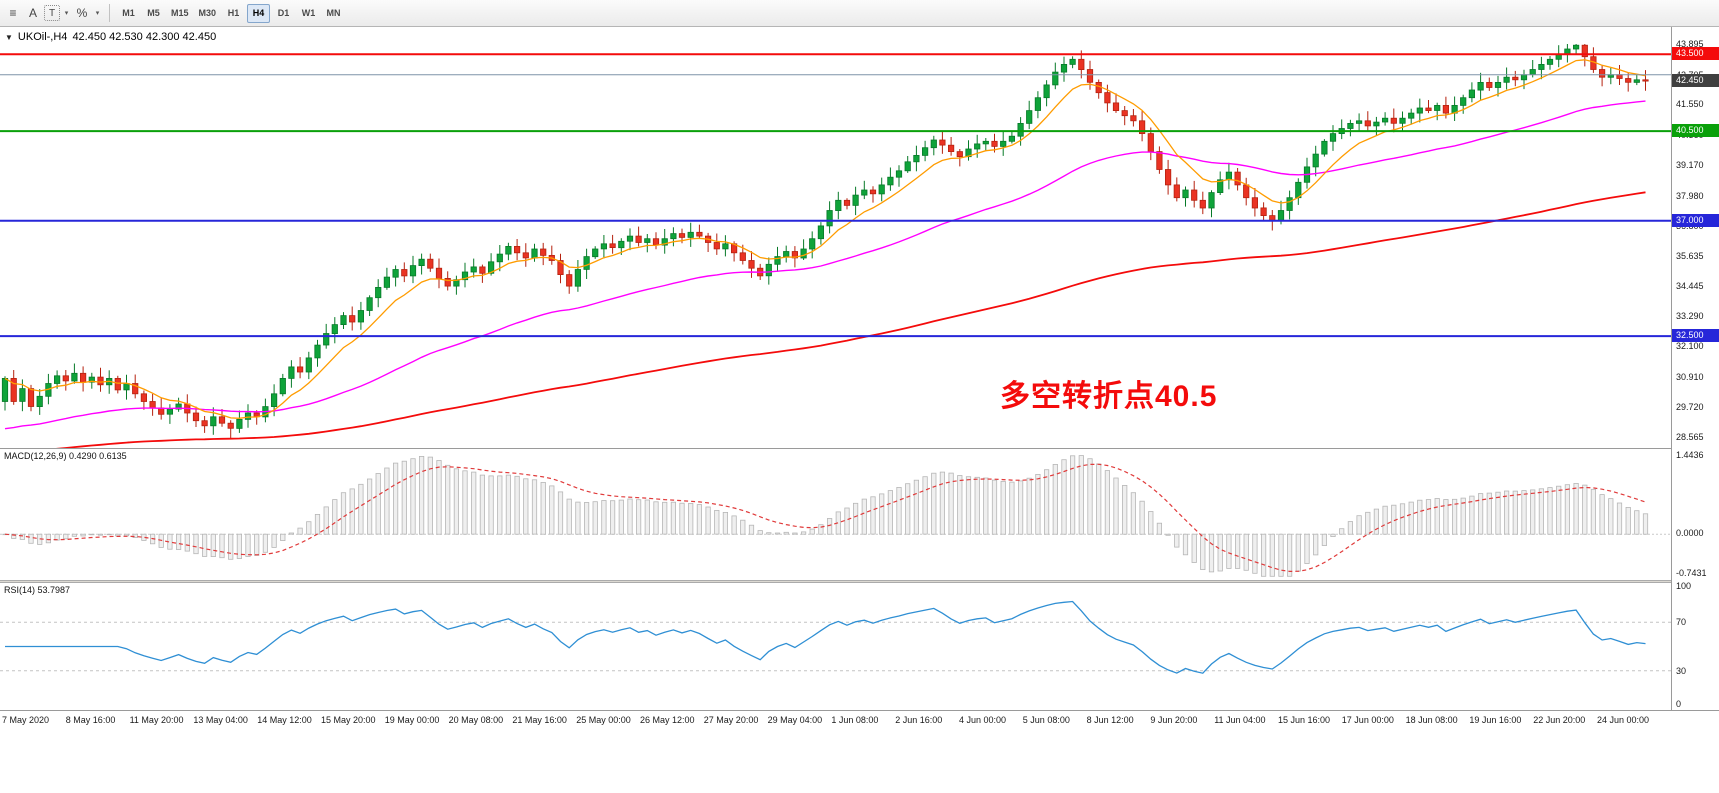 The height and width of the screenshot is (793, 1719). Describe the element at coordinates (220, 720) in the screenshot. I see `time-axis-label: 13 May 04:00` at that location.